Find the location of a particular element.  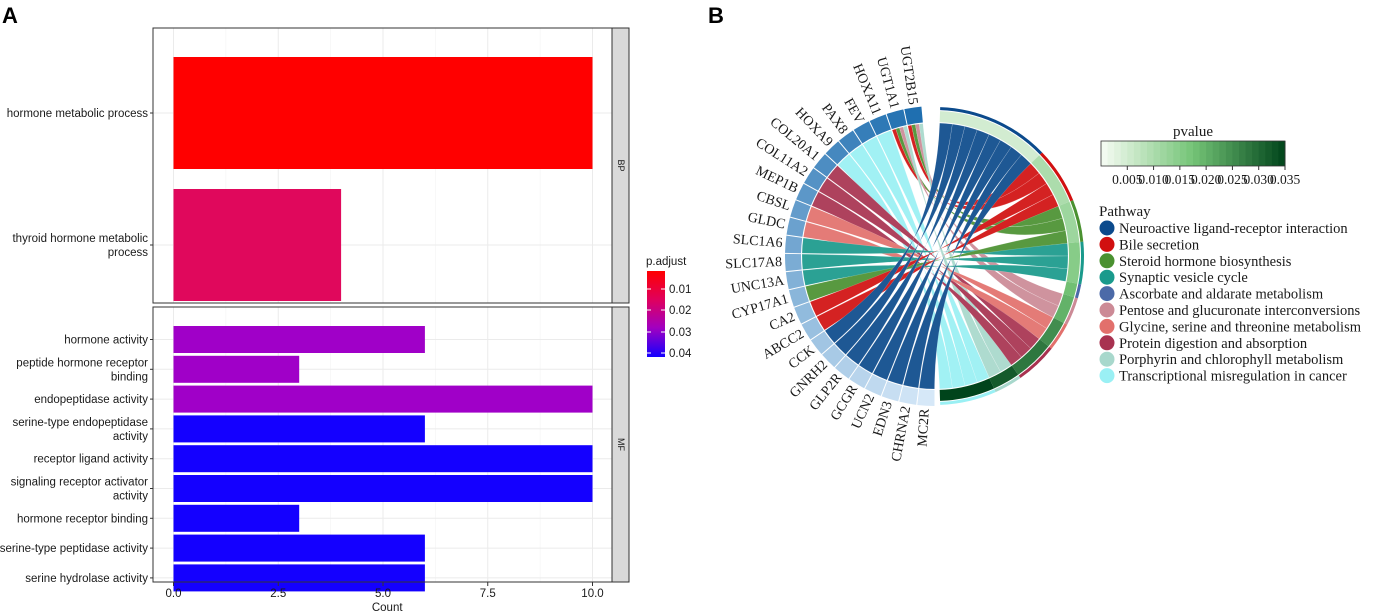

padjust-tick-label: 0.02 is located at coordinates (680, 311).